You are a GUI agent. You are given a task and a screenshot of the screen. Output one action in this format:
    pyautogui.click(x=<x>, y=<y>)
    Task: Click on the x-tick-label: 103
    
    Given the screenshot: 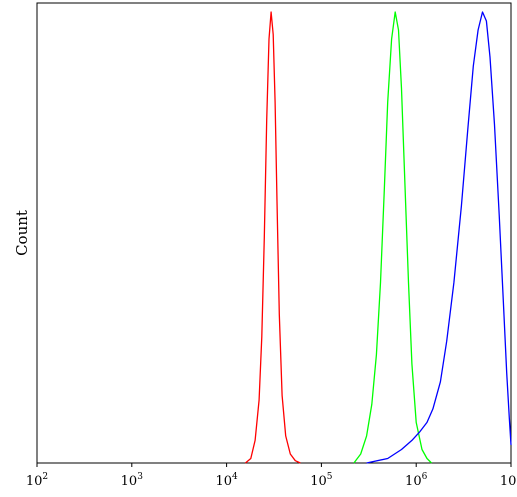 What is the action you would take?
    pyautogui.click(x=132, y=480)
    